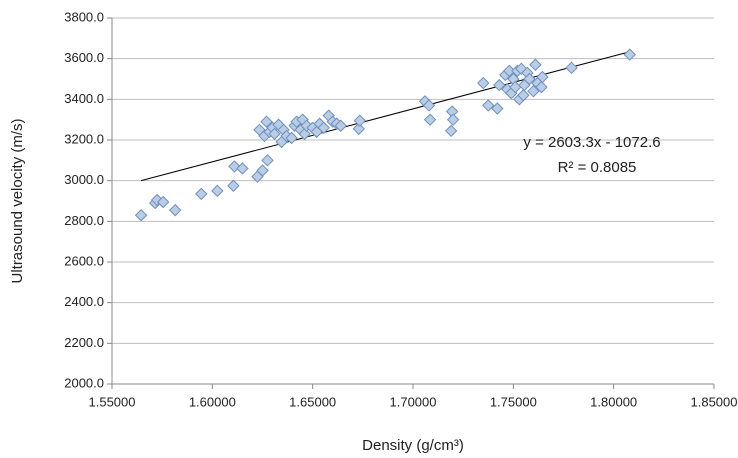 This screenshot has height=458, width=738. What do you see at coordinates (84, 382) in the screenshot?
I see `y-tick-label: 2000.0` at bounding box center [84, 382].